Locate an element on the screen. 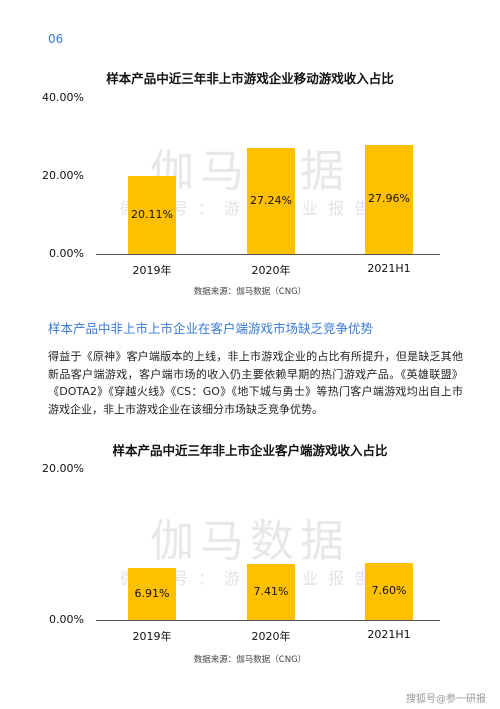 The height and width of the screenshot is (709, 500). page-number: 06 is located at coordinates (56, 39).